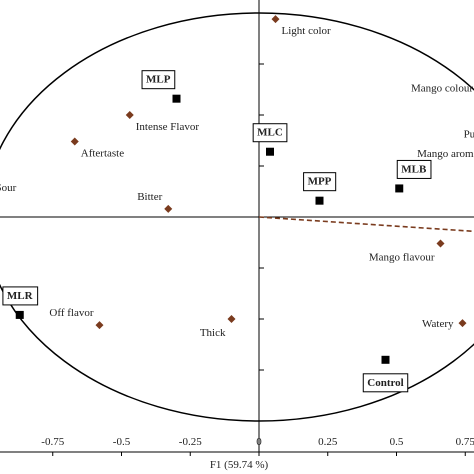 The image size is (474, 474). Describe the element at coordinates (129, 115) in the screenshot. I see `attribute-point-intense-flavor` at that location.